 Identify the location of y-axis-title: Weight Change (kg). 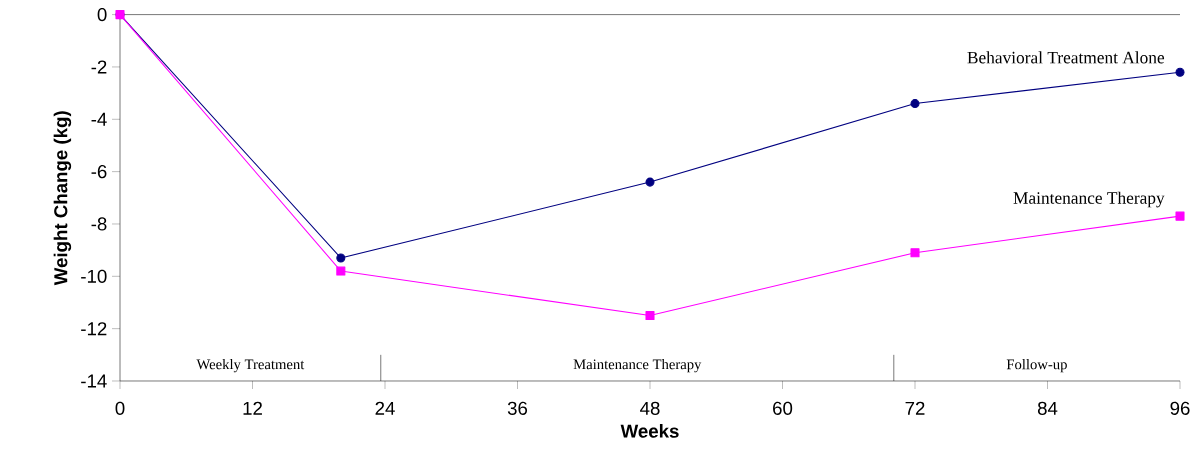
(62, 198).